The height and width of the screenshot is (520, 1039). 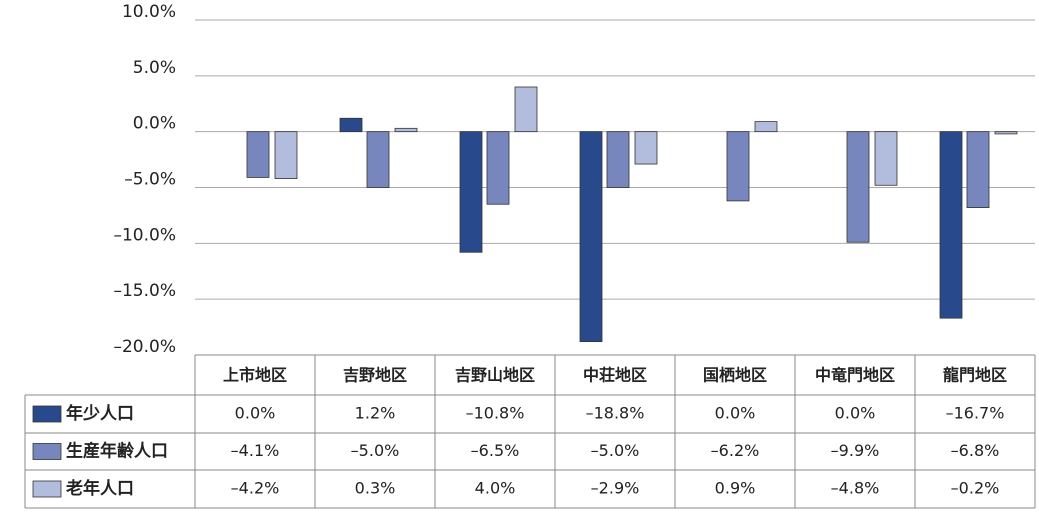 What do you see at coordinates (735, 450) in the screenshot?
I see `table-value: –6.2%` at bounding box center [735, 450].